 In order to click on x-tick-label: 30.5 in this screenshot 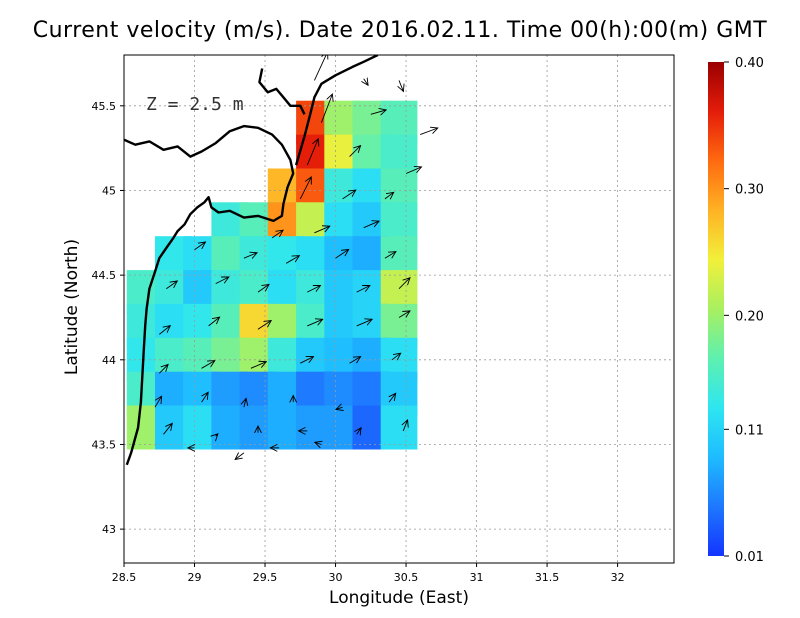, I will do `click(406, 577)`.